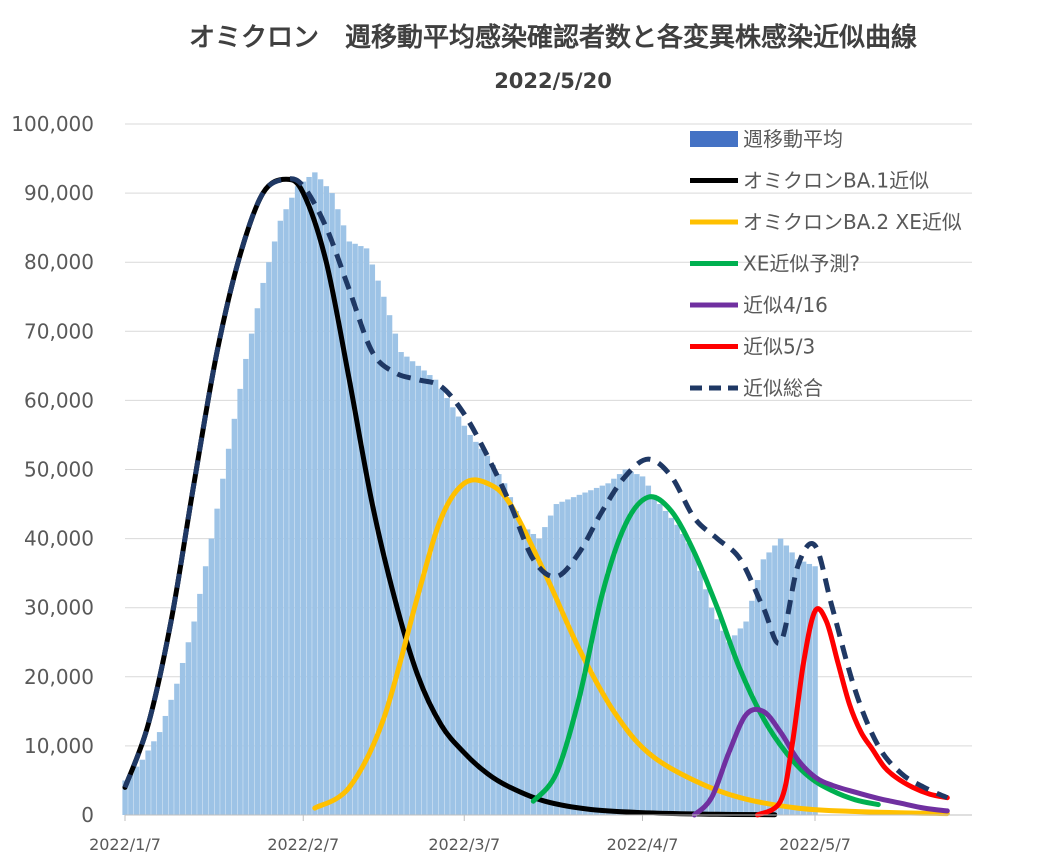  Describe the element at coordinates (815, 844) in the screenshot. I see `x-tick-label: 2022/5/7` at that location.